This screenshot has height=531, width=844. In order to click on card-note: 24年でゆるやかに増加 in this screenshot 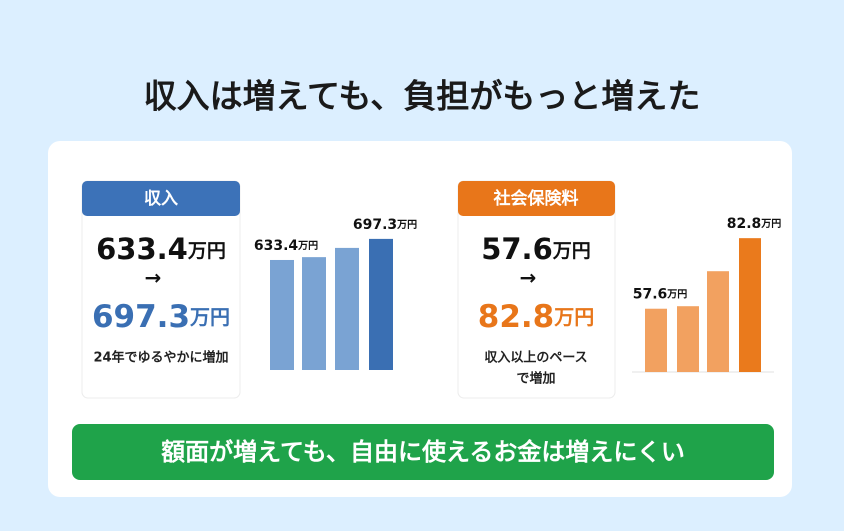, I will do `click(160, 358)`.